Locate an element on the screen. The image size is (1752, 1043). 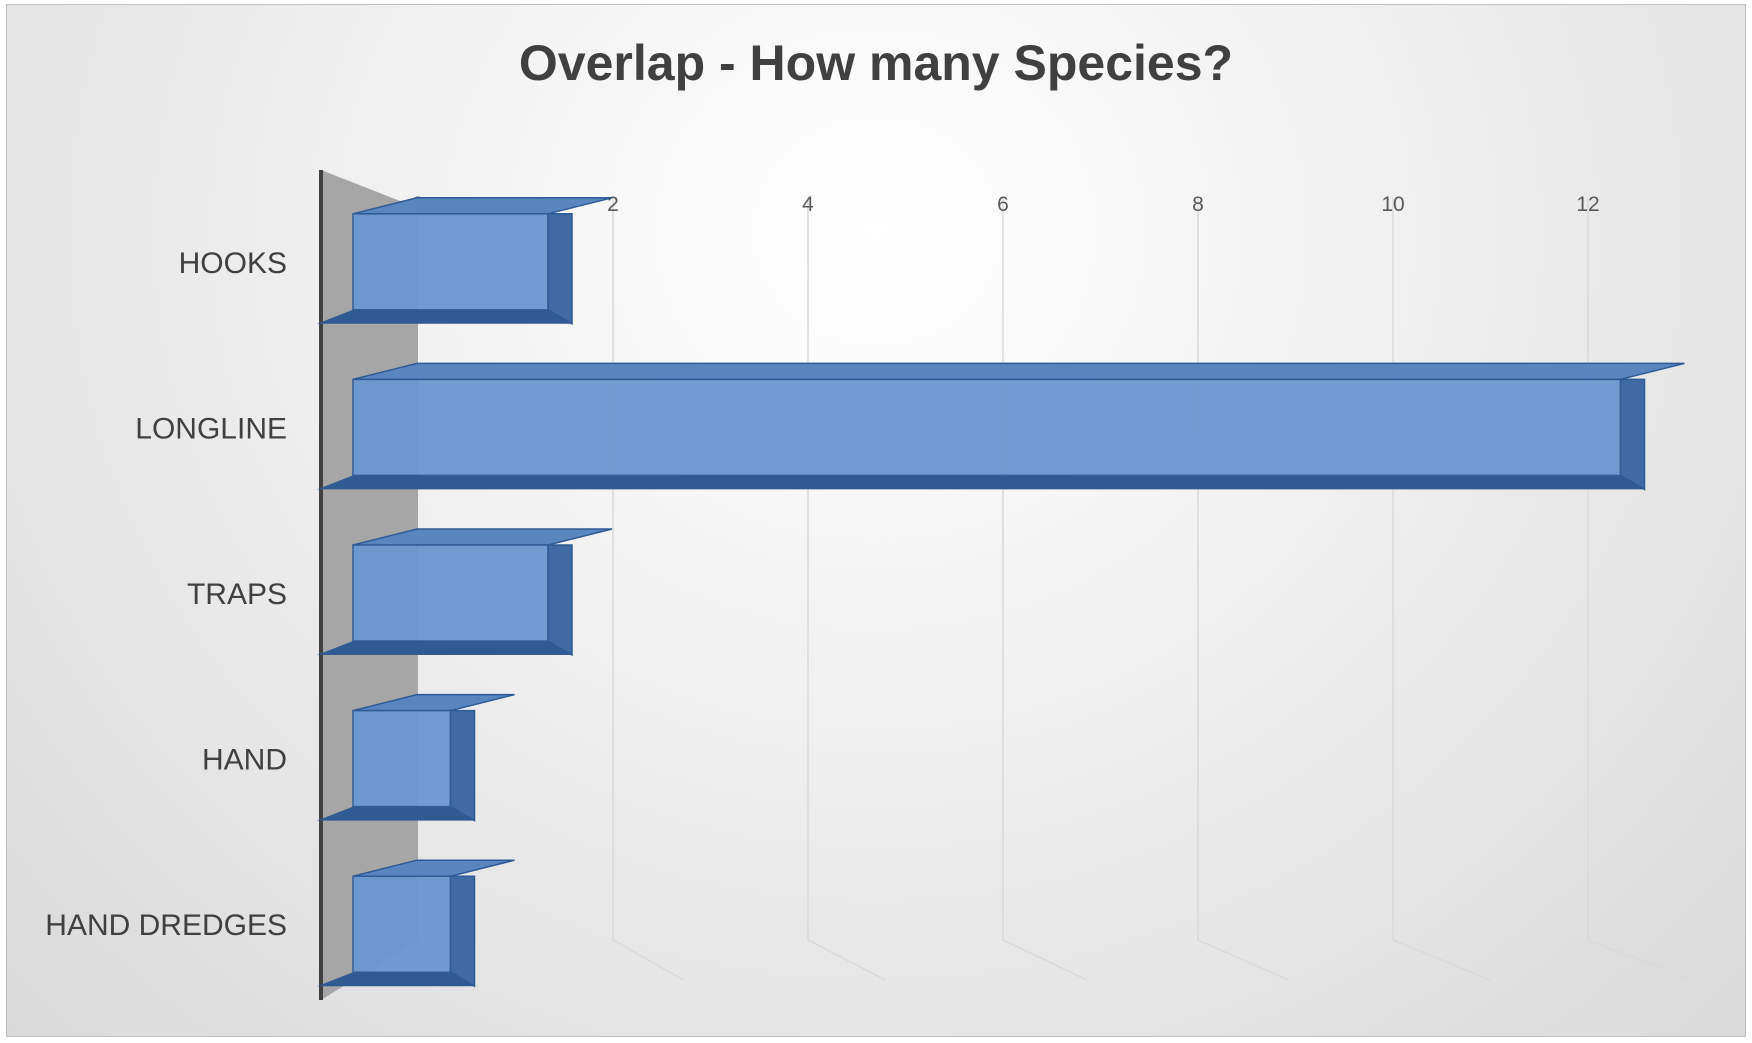
x-tick-labels: 024681012 is located at coordinates (1006, 204).